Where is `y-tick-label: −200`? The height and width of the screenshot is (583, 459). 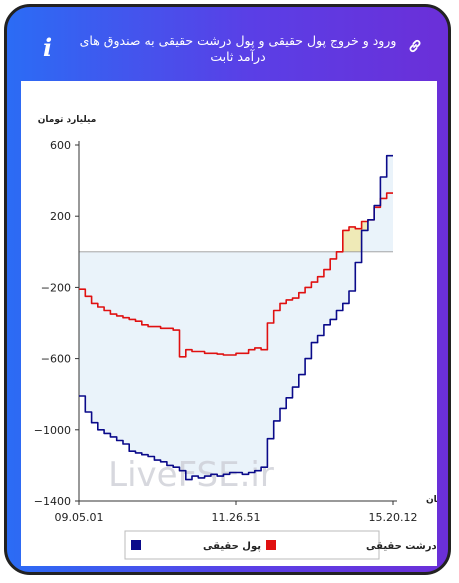
y-tick-label: −200 is located at coordinates (56, 287).